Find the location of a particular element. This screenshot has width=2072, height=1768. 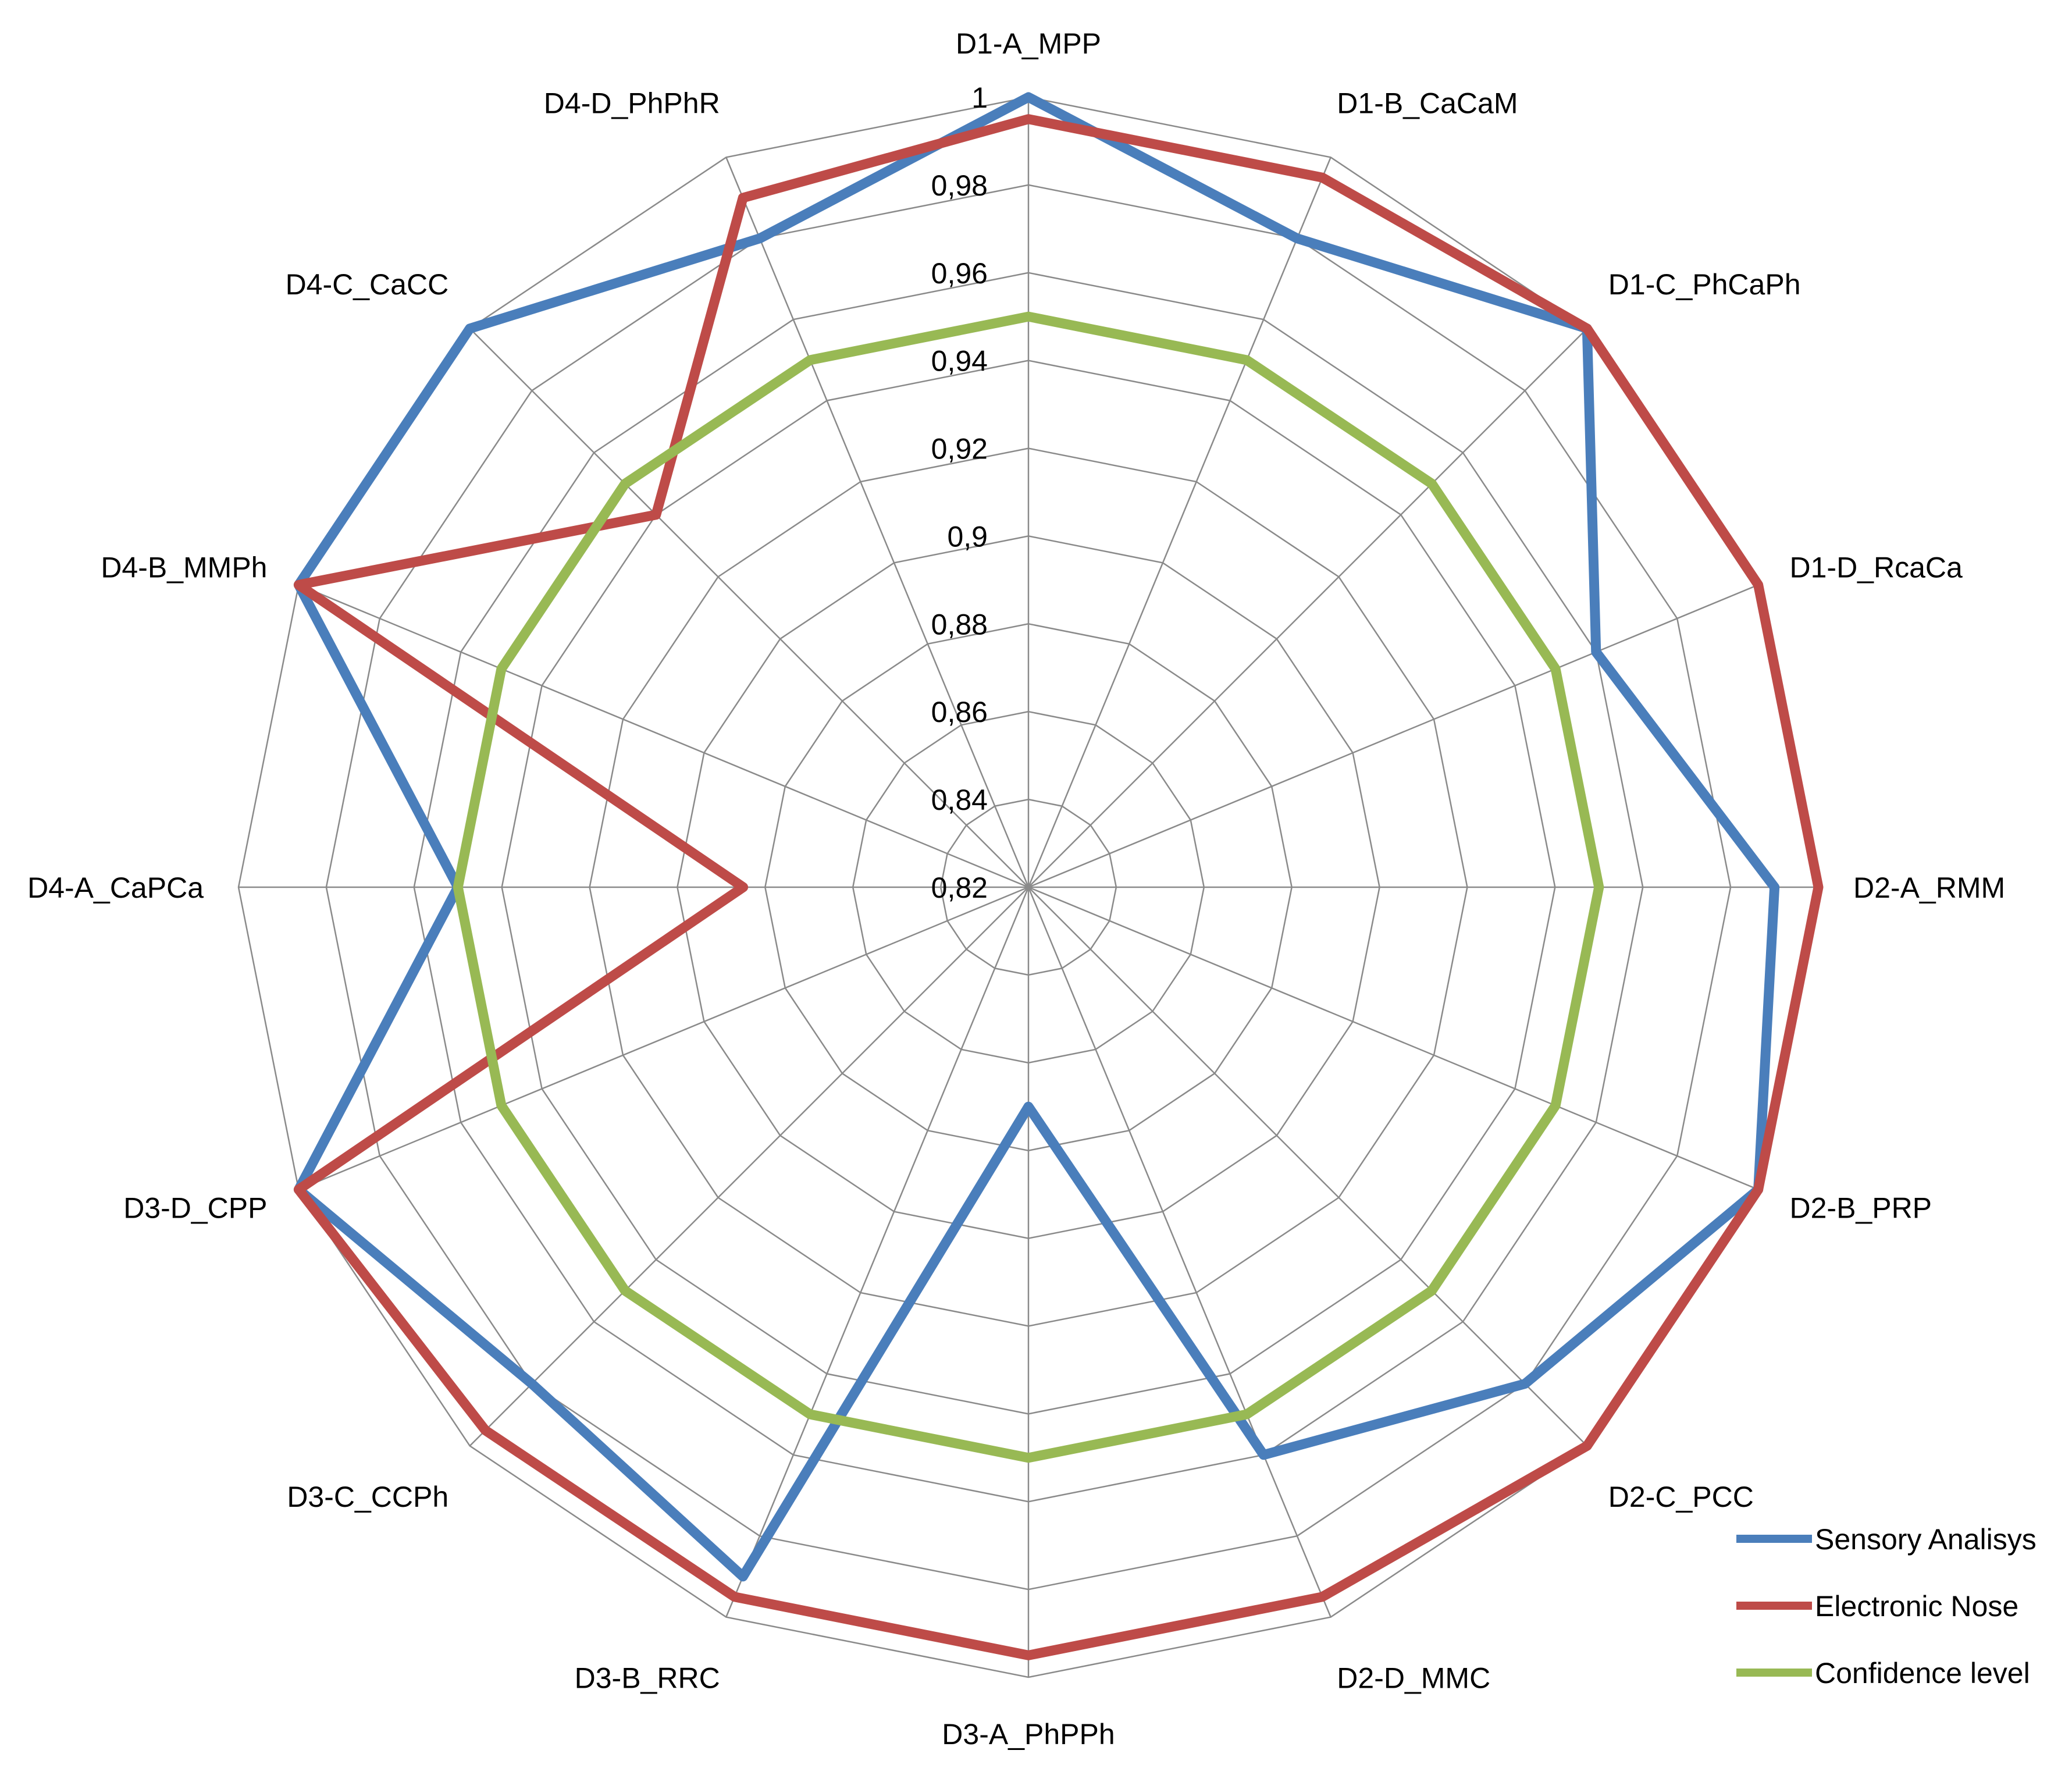

spoke-d2-d-mmc is located at coordinates (1179, 1252).